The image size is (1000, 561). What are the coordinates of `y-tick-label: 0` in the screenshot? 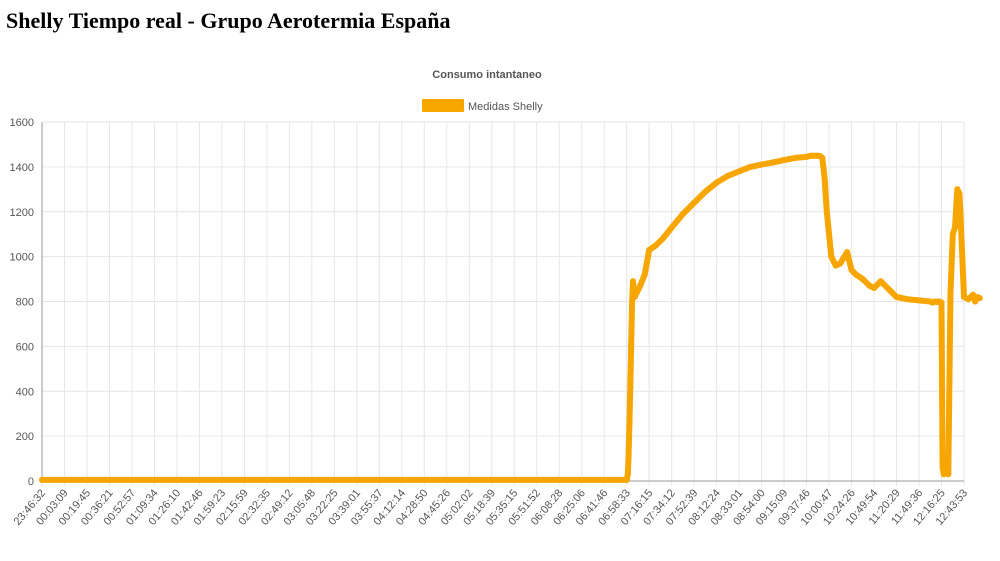 It's located at (31, 482).